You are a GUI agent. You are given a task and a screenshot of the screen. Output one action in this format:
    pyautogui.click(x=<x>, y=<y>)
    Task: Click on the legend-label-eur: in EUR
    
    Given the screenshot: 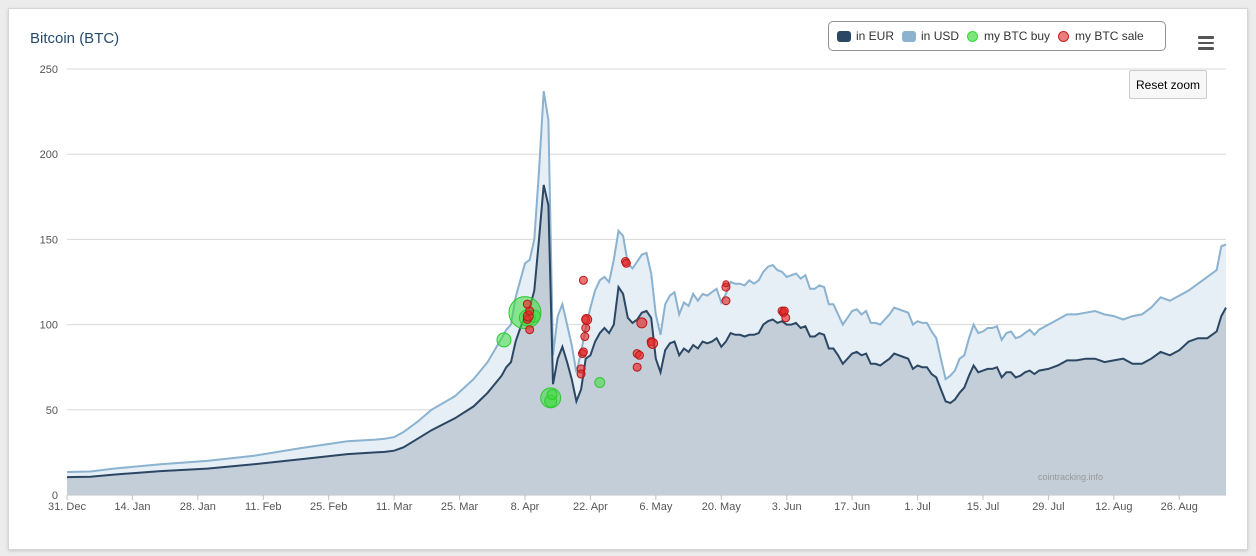 What is the action you would take?
    pyautogui.click(x=875, y=36)
    